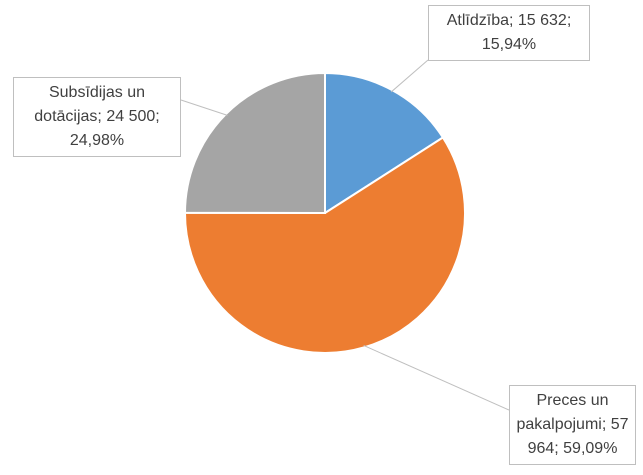 The image size is (643, 475). What do you see at coordinates (572, 425) in the screenshot?
I see `data-label: Preces un pakalpojumi; 57 964; 59,09%` at bounding box center [572, 425].